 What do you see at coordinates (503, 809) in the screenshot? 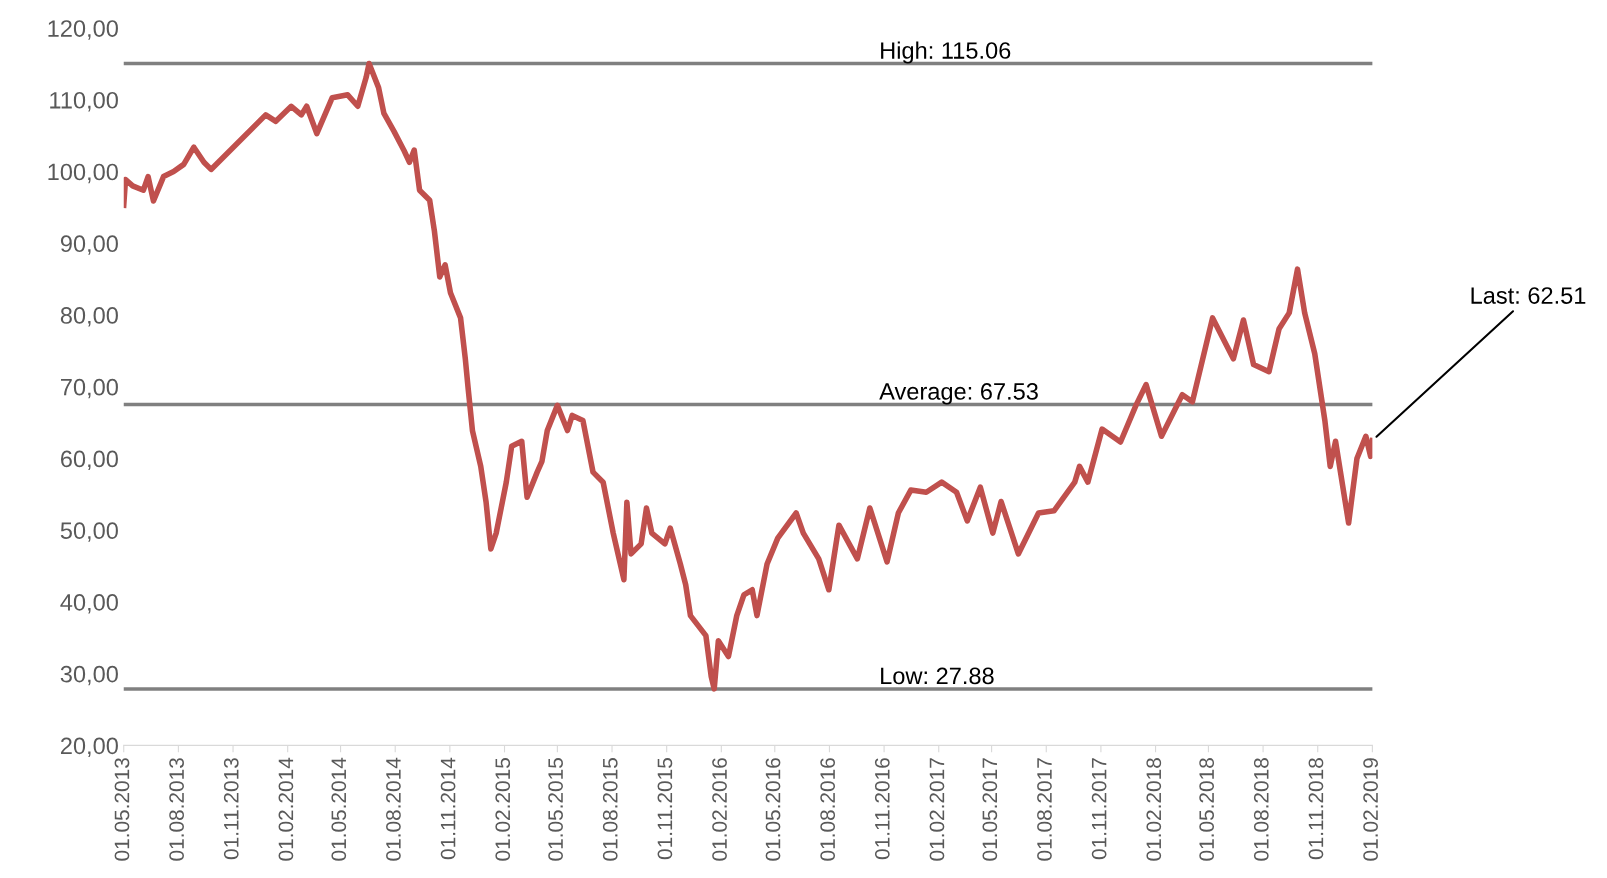
I see `x-tick-label: 01.02.2015` at bounding box center [503, 809].